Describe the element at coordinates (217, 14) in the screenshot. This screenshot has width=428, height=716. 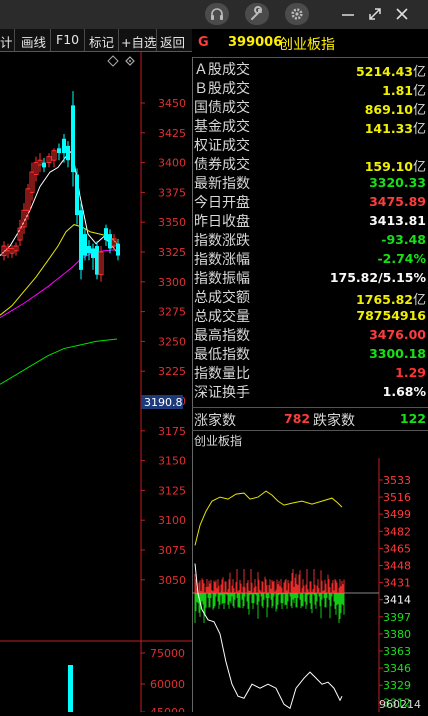
I see `headset-icon` at that location.